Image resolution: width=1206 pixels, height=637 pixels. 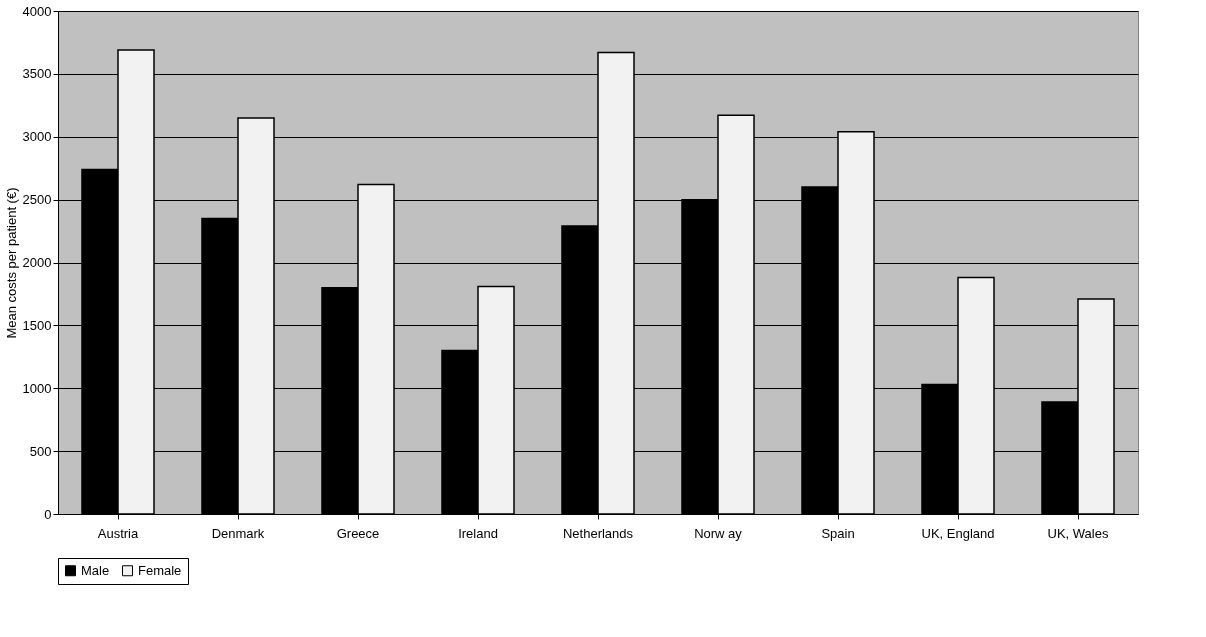 What do you see at coordinates (37, 325) in the screenshot?
I see `y-tick-label: 1500` at bounding box center [37, 325].